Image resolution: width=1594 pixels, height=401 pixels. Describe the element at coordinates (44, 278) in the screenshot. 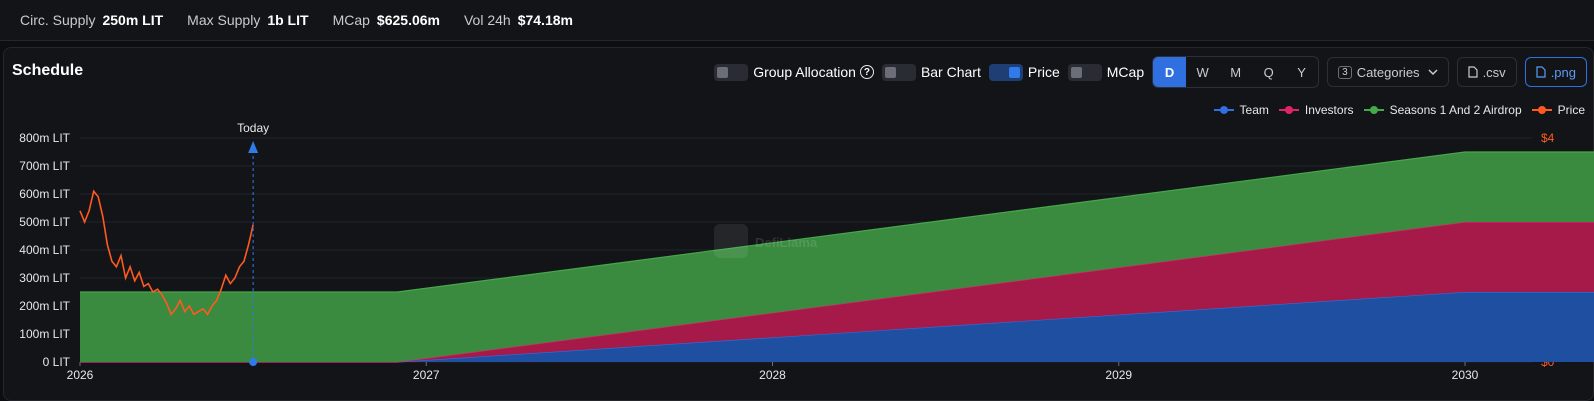

I see `y-tick-label: 300m LIT` at that location.